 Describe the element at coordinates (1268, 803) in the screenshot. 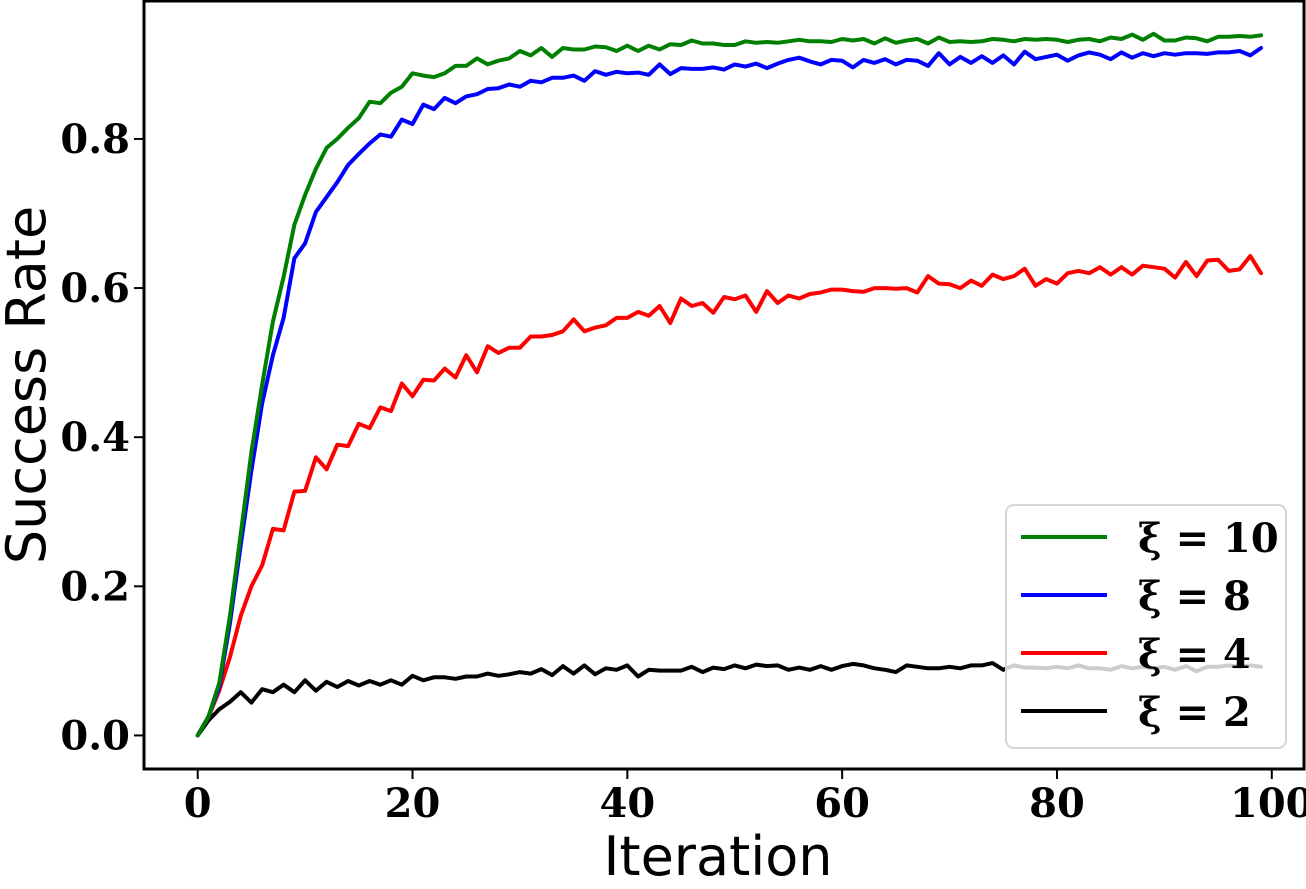

I see `x-tick-label: 100` at that location.